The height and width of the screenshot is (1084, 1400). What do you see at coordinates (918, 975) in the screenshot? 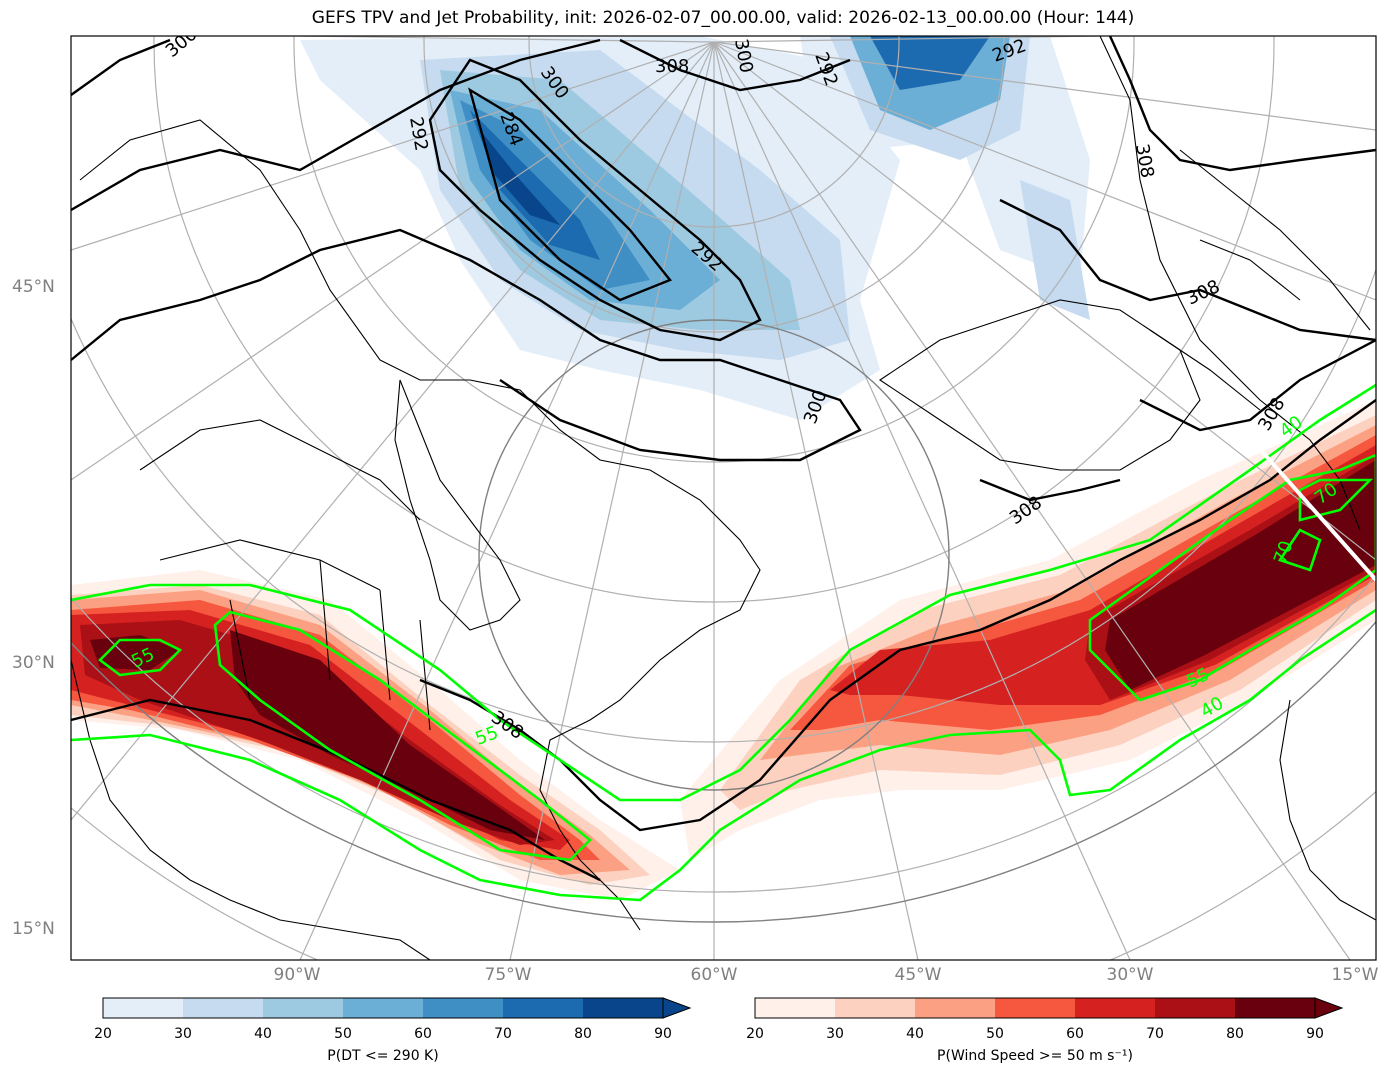
I see `lon-label: 45°W` at bounding box center [918, 975].